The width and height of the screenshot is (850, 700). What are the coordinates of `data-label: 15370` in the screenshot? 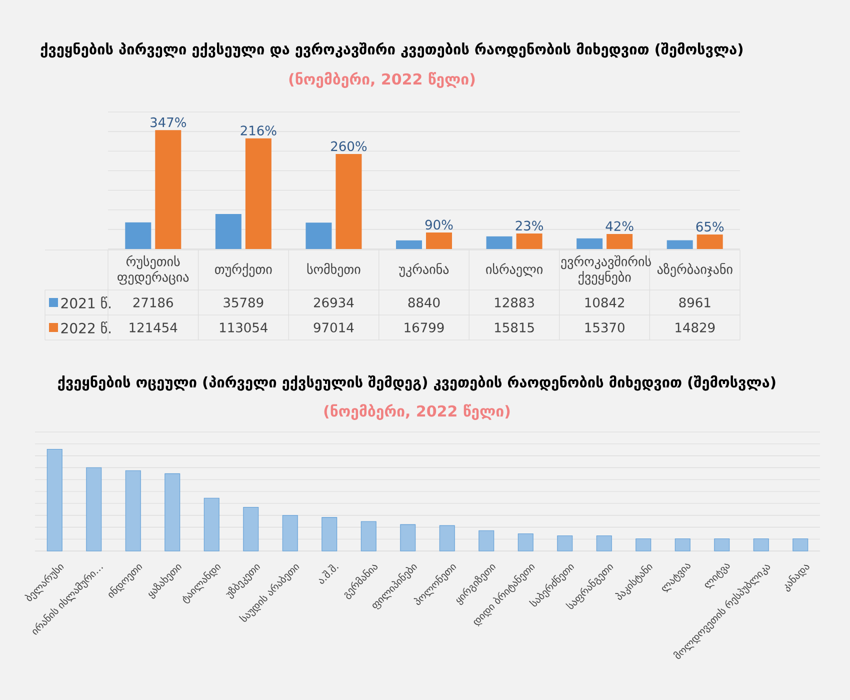 It's located at (604, 327).